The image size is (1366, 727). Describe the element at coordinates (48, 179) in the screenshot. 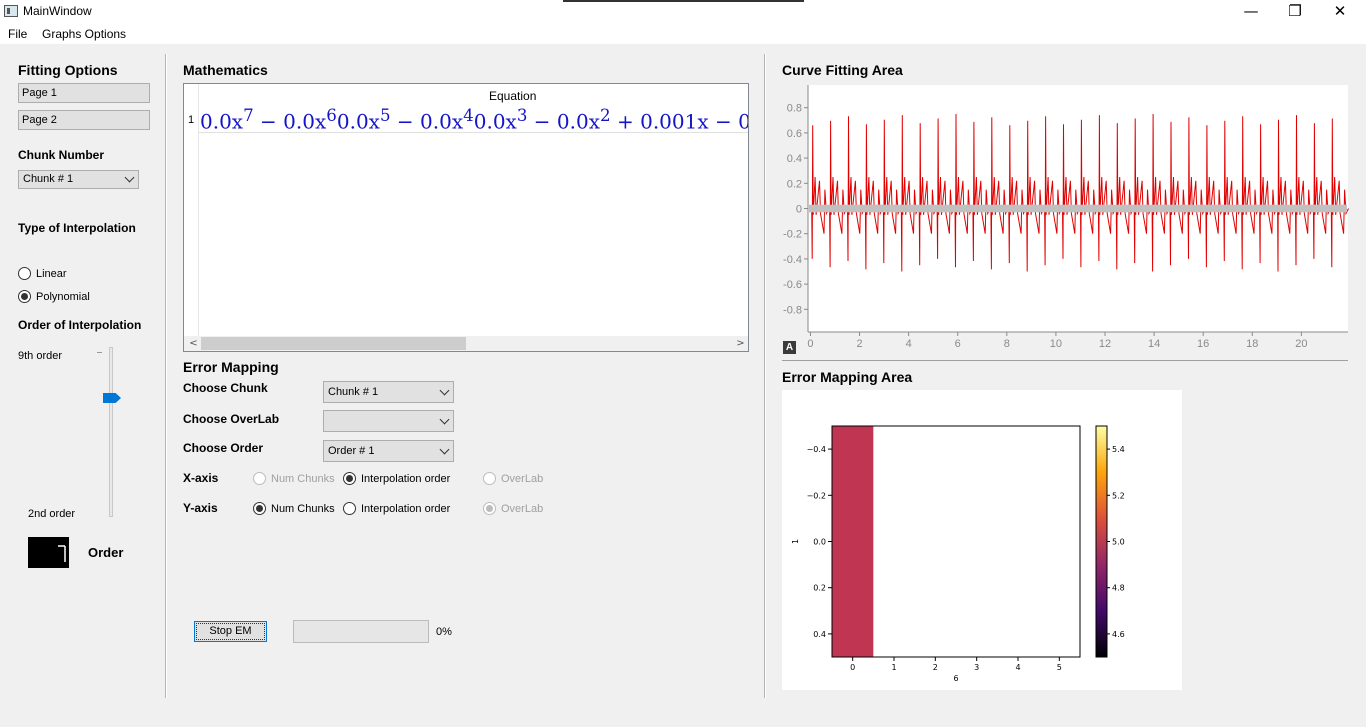

I see `chunk-number-select-value: Chunk # 1` at that location.